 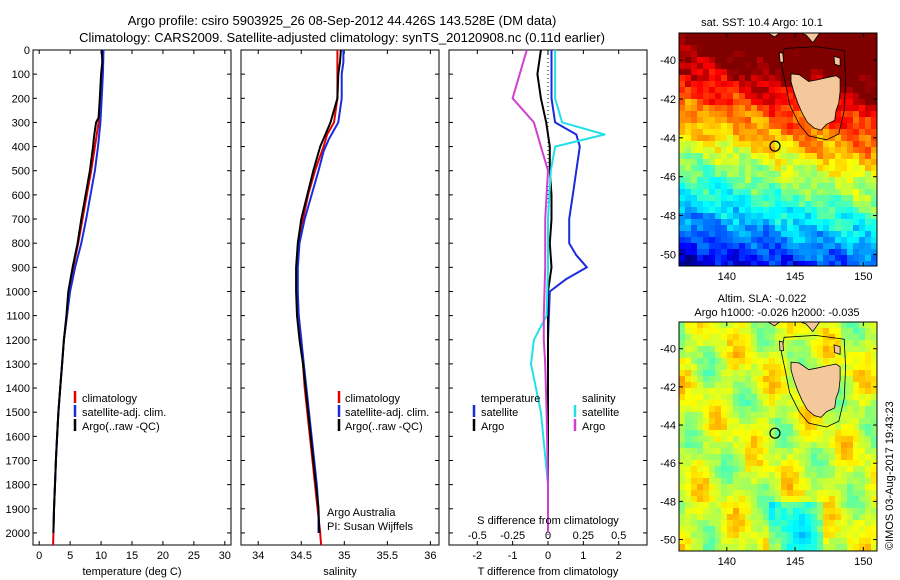 What do you see at coordinates (512, 536) in the screenshot?
I see `s-tick-label: -0.25` at bounding box center [512, 536].